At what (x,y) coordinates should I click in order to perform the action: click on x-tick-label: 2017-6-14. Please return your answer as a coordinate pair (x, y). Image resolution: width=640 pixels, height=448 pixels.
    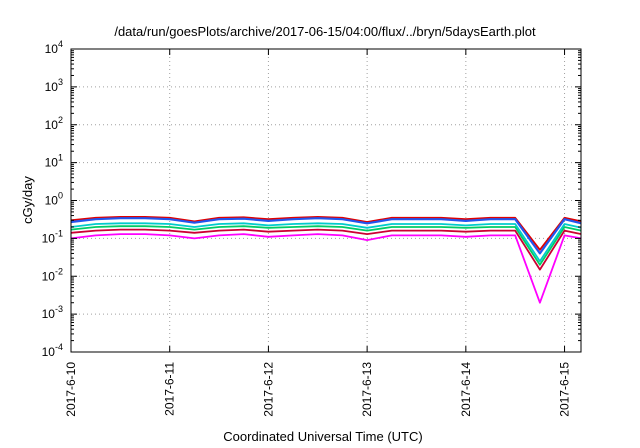
    Looking at the image, I should click on (466, 389).